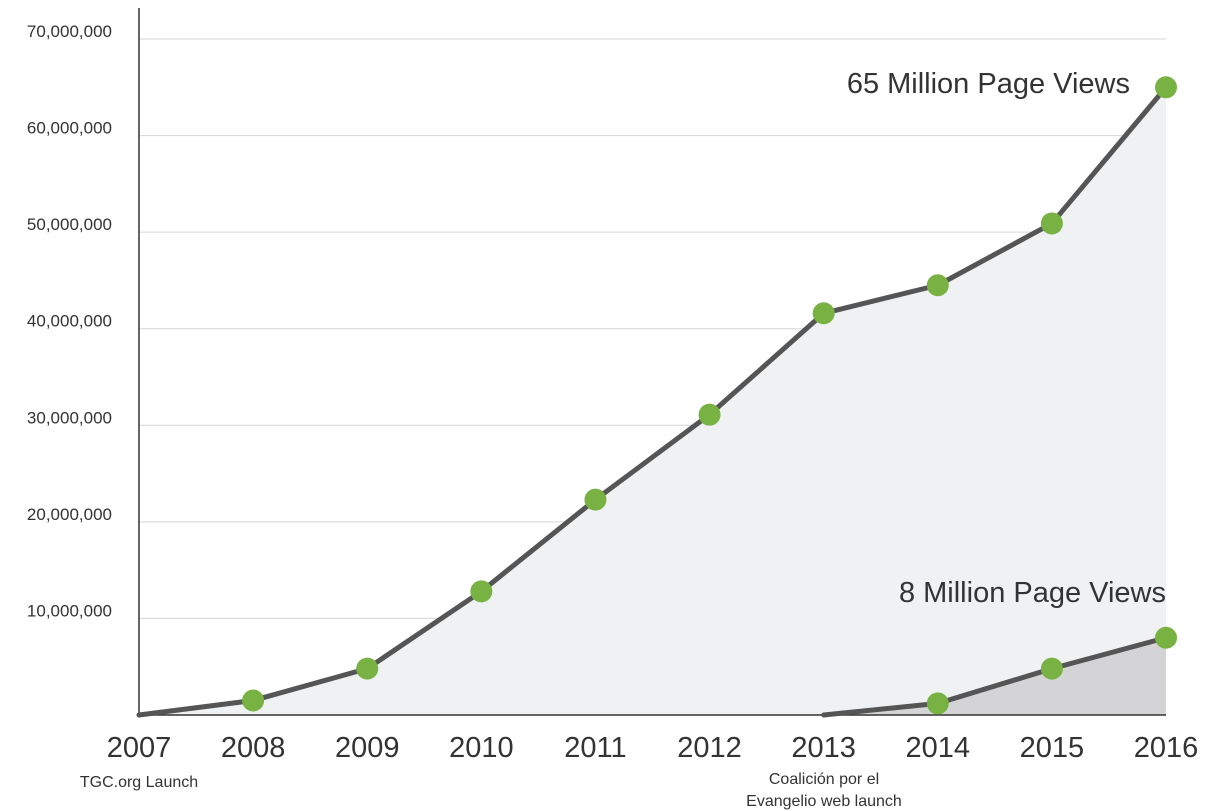 Image resolution: width=1207 pixels, height=811 pixels. What do you see at coordinates (69, 514) in the screenshot?
I see `y-tick-label: 20,000,000` at bounding box center [69, 514].